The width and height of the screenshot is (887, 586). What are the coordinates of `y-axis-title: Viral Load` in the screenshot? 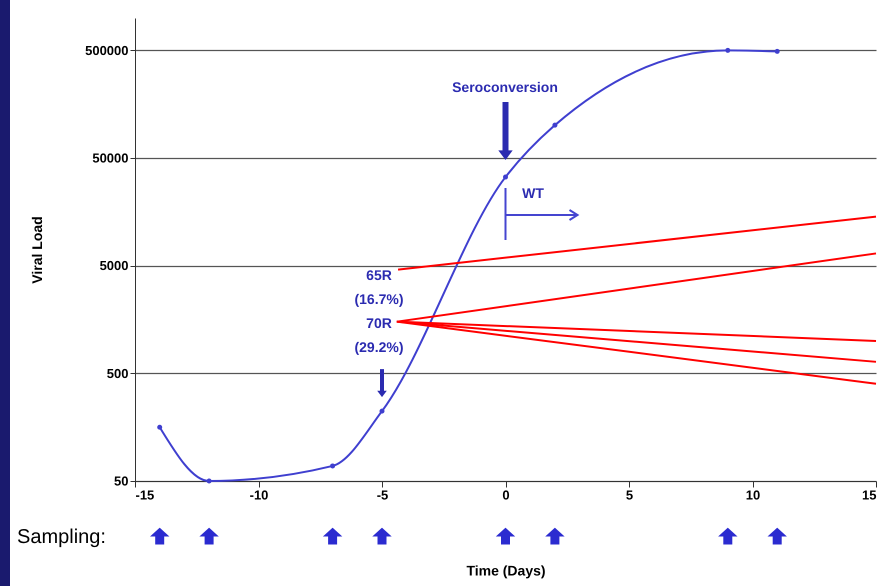 It's located at (37, 250).